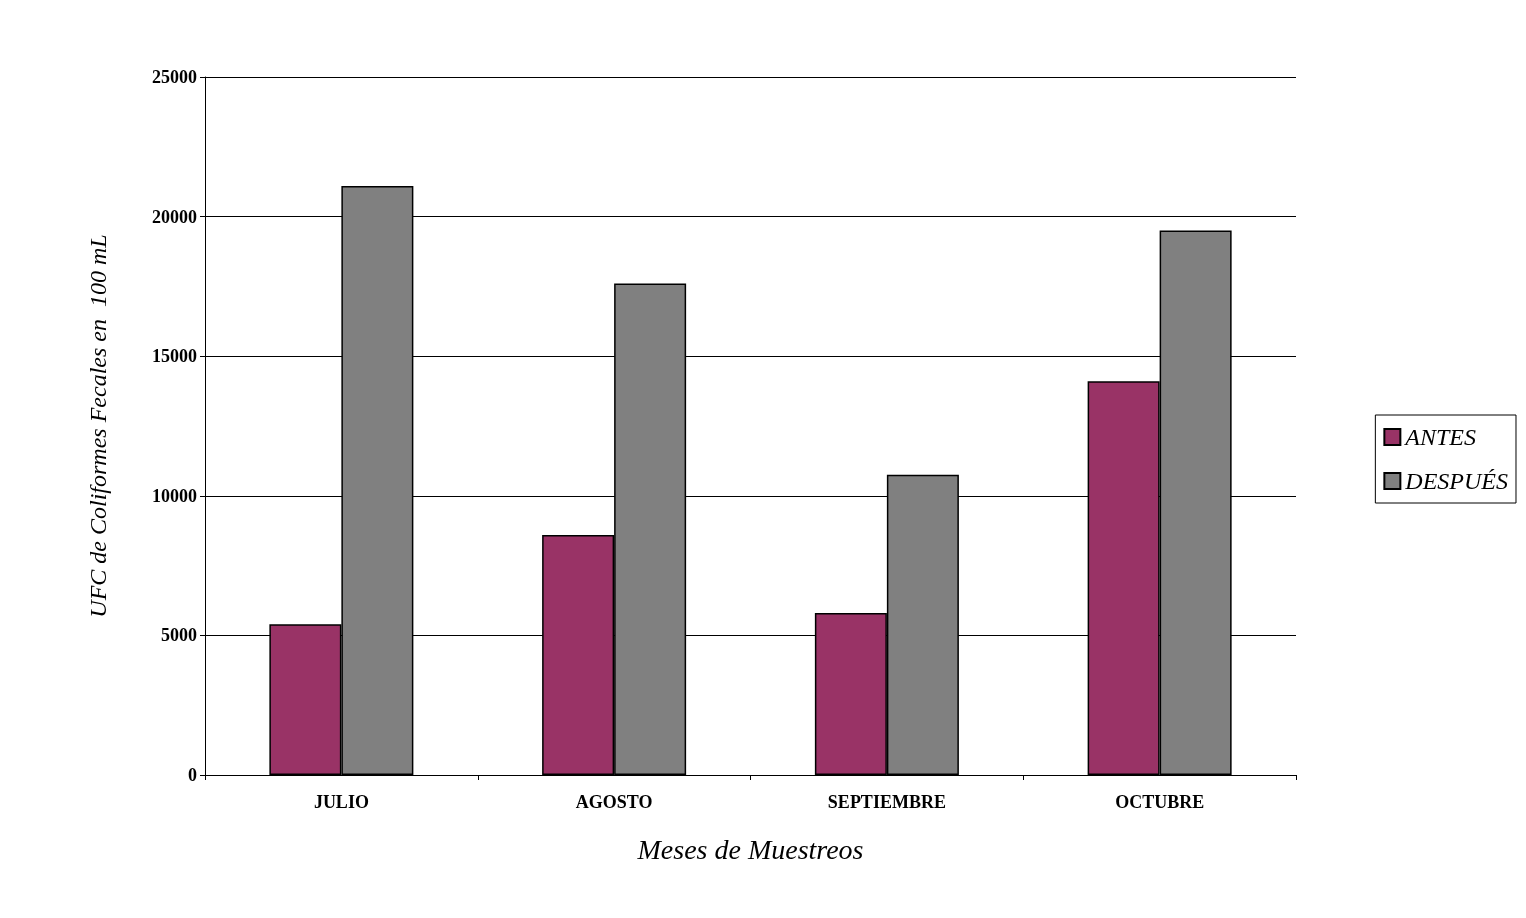 This screenshot has height=918, width=1526. Describe the element at coordinates (750, 849) in the screenshot. I see `x-axis-title: Meses de Muestreos` at that location.